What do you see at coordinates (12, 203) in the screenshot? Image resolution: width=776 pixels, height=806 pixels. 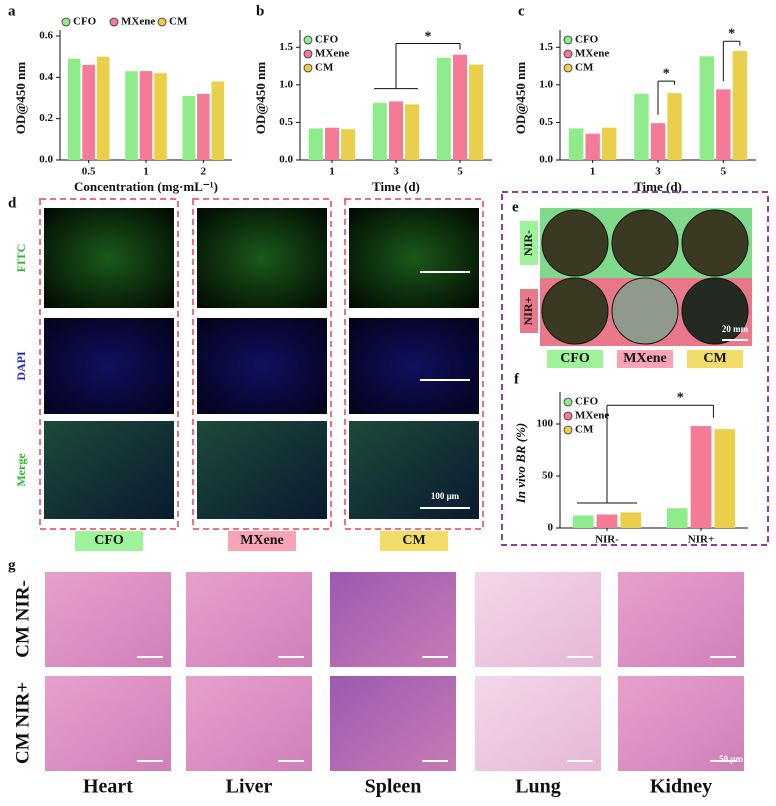 I see `panel-label: d` at bounding box center [12, 203].